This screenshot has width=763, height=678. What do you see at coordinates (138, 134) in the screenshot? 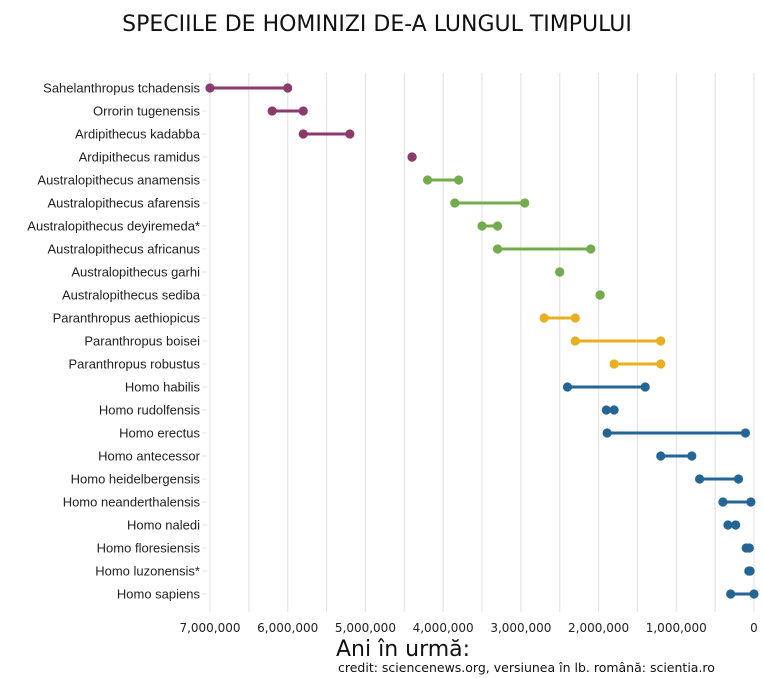
I see `species-label: Ardipithecus kadabba` at bounding box center [138, 134].